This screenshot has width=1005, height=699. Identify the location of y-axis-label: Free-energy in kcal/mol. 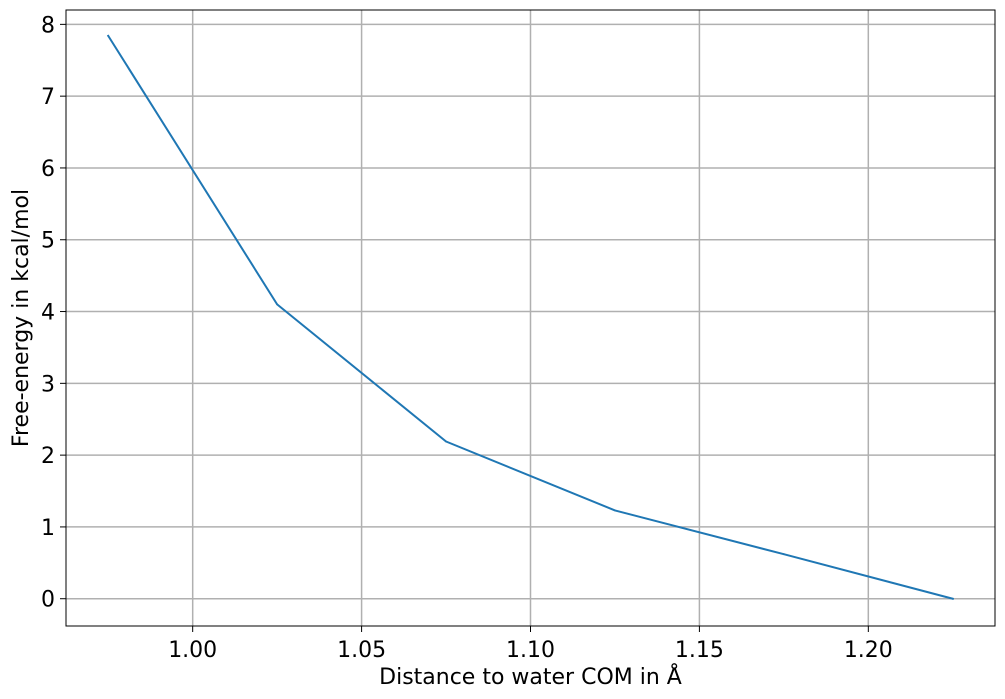
(21, 318).